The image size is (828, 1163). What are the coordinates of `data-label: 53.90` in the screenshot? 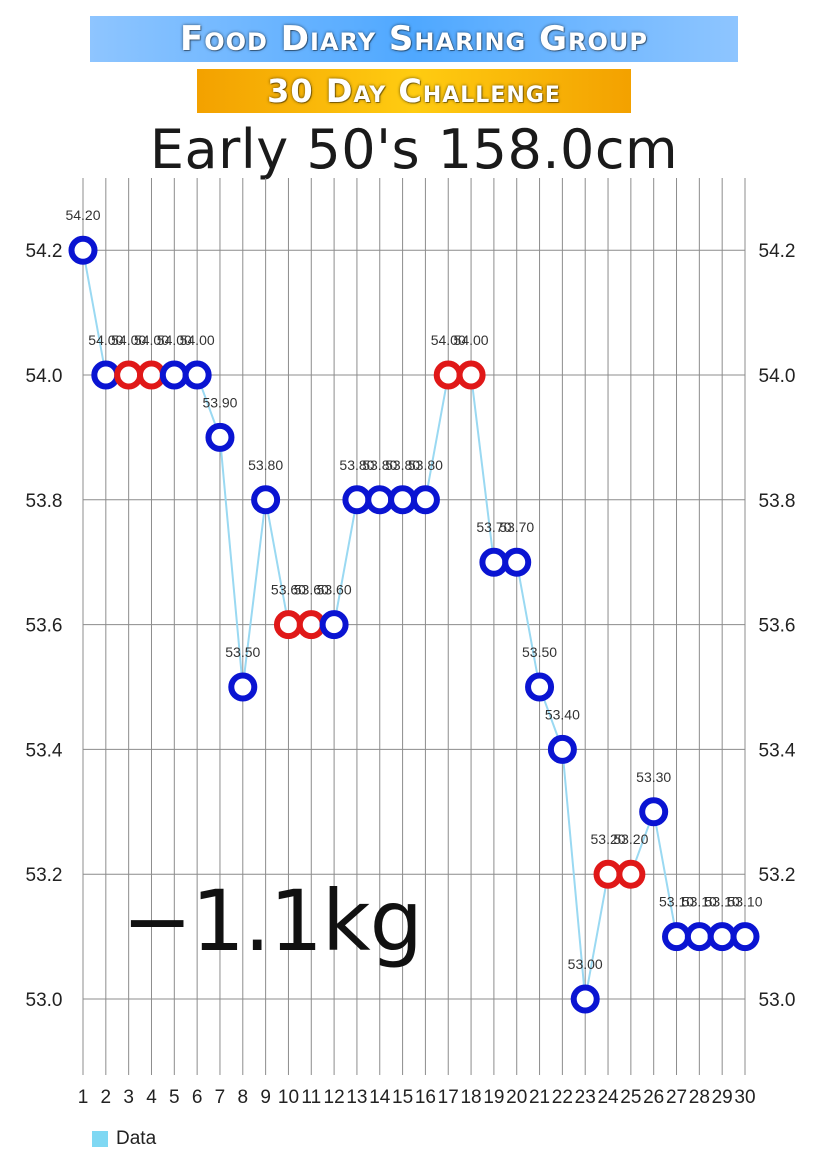 It's located at (219, 402).